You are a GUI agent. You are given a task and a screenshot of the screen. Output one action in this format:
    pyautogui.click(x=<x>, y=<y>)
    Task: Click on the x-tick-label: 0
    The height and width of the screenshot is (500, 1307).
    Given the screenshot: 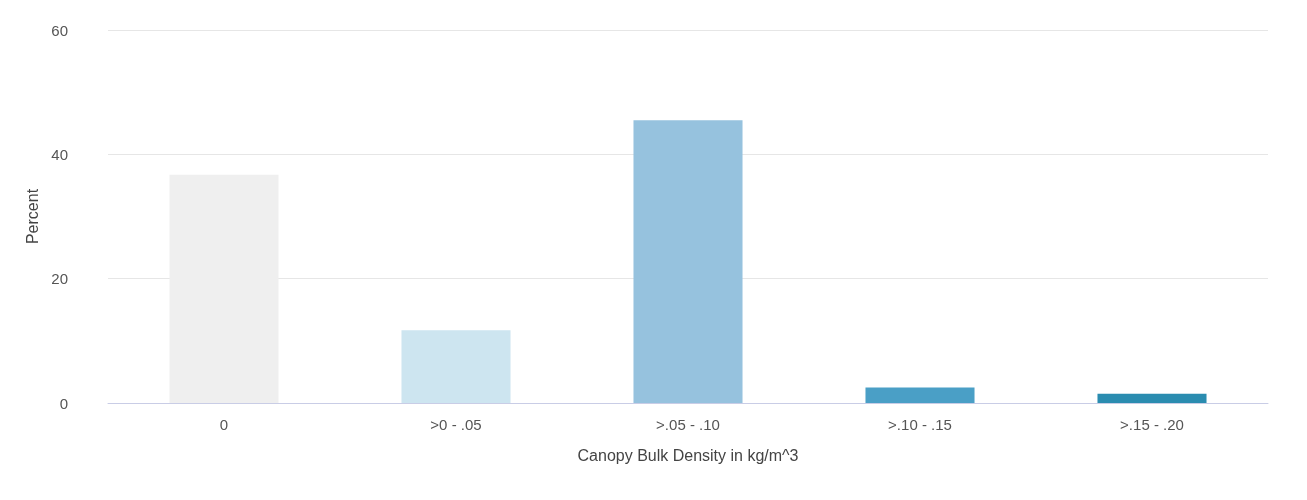 What is the action you would take?
    pyautogui.click(x=224, y=424)
    